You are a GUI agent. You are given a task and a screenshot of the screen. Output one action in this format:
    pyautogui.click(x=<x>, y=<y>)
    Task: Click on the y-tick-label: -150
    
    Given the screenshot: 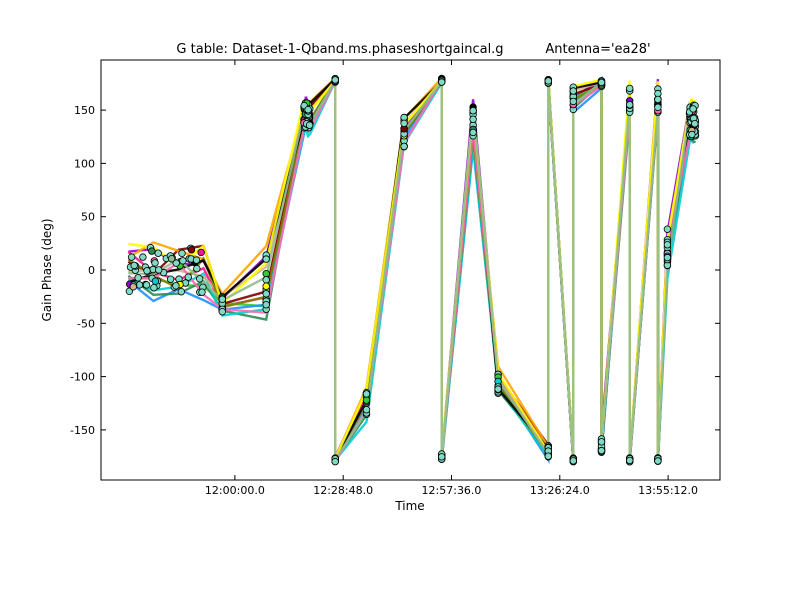 What is the action you would take?
    pyautogui.click(x=82, y=430)
    